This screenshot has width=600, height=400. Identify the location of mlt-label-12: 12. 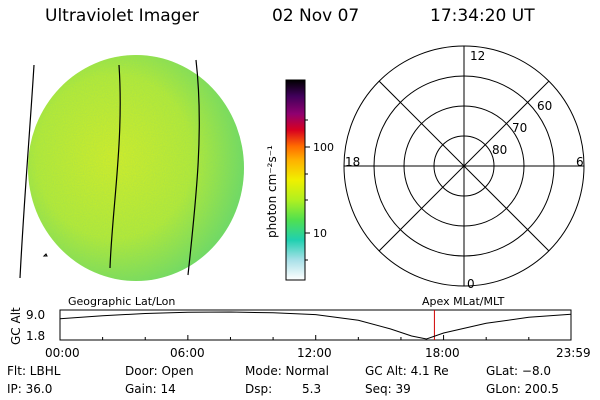
(477, 56).